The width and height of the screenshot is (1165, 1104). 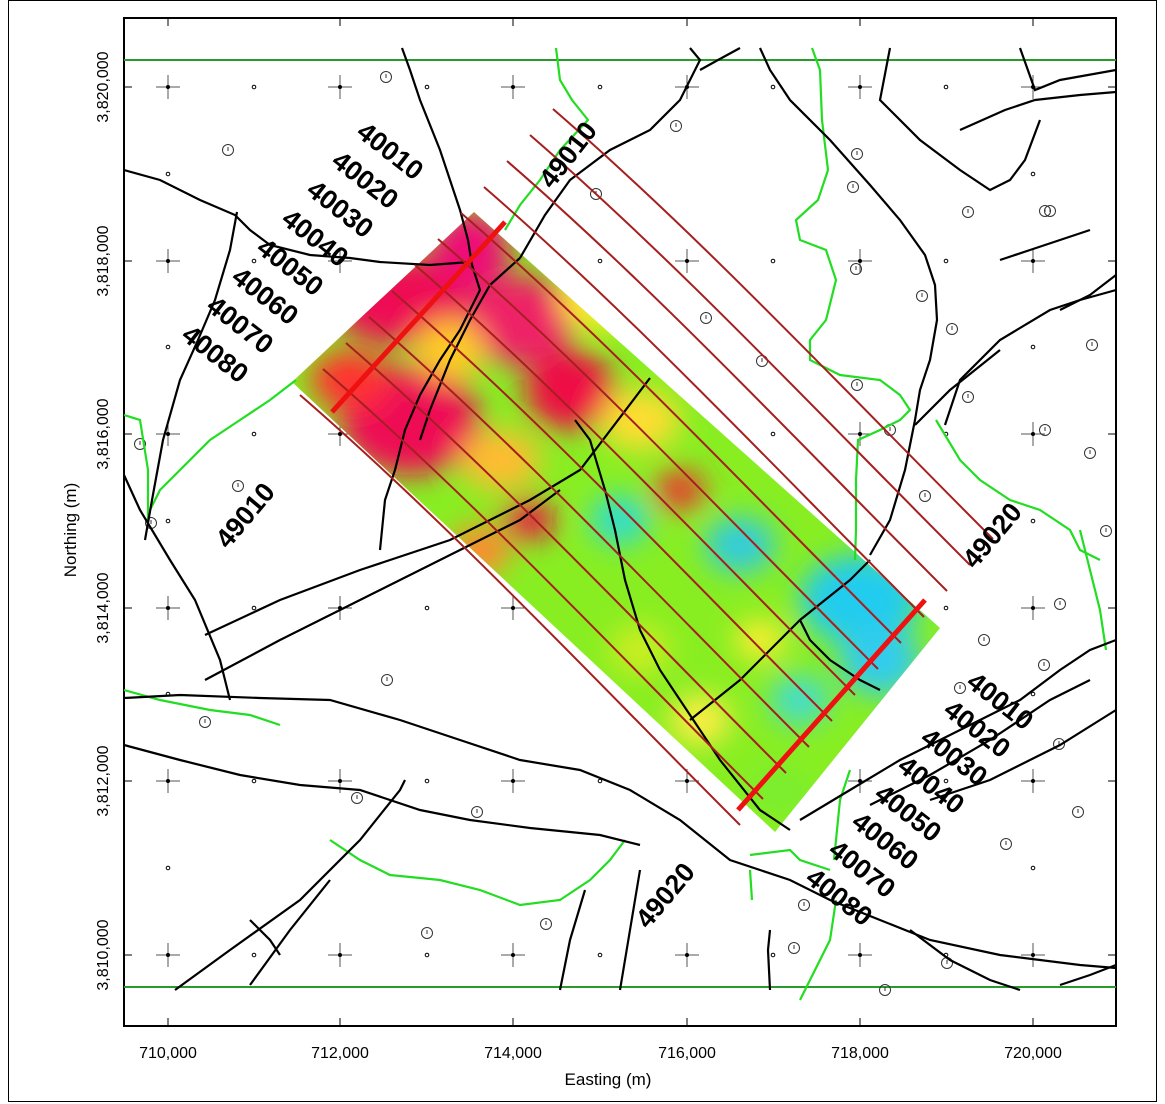 I want to click on y-tick-label: 3,816,000, so click(x=103, y=433).